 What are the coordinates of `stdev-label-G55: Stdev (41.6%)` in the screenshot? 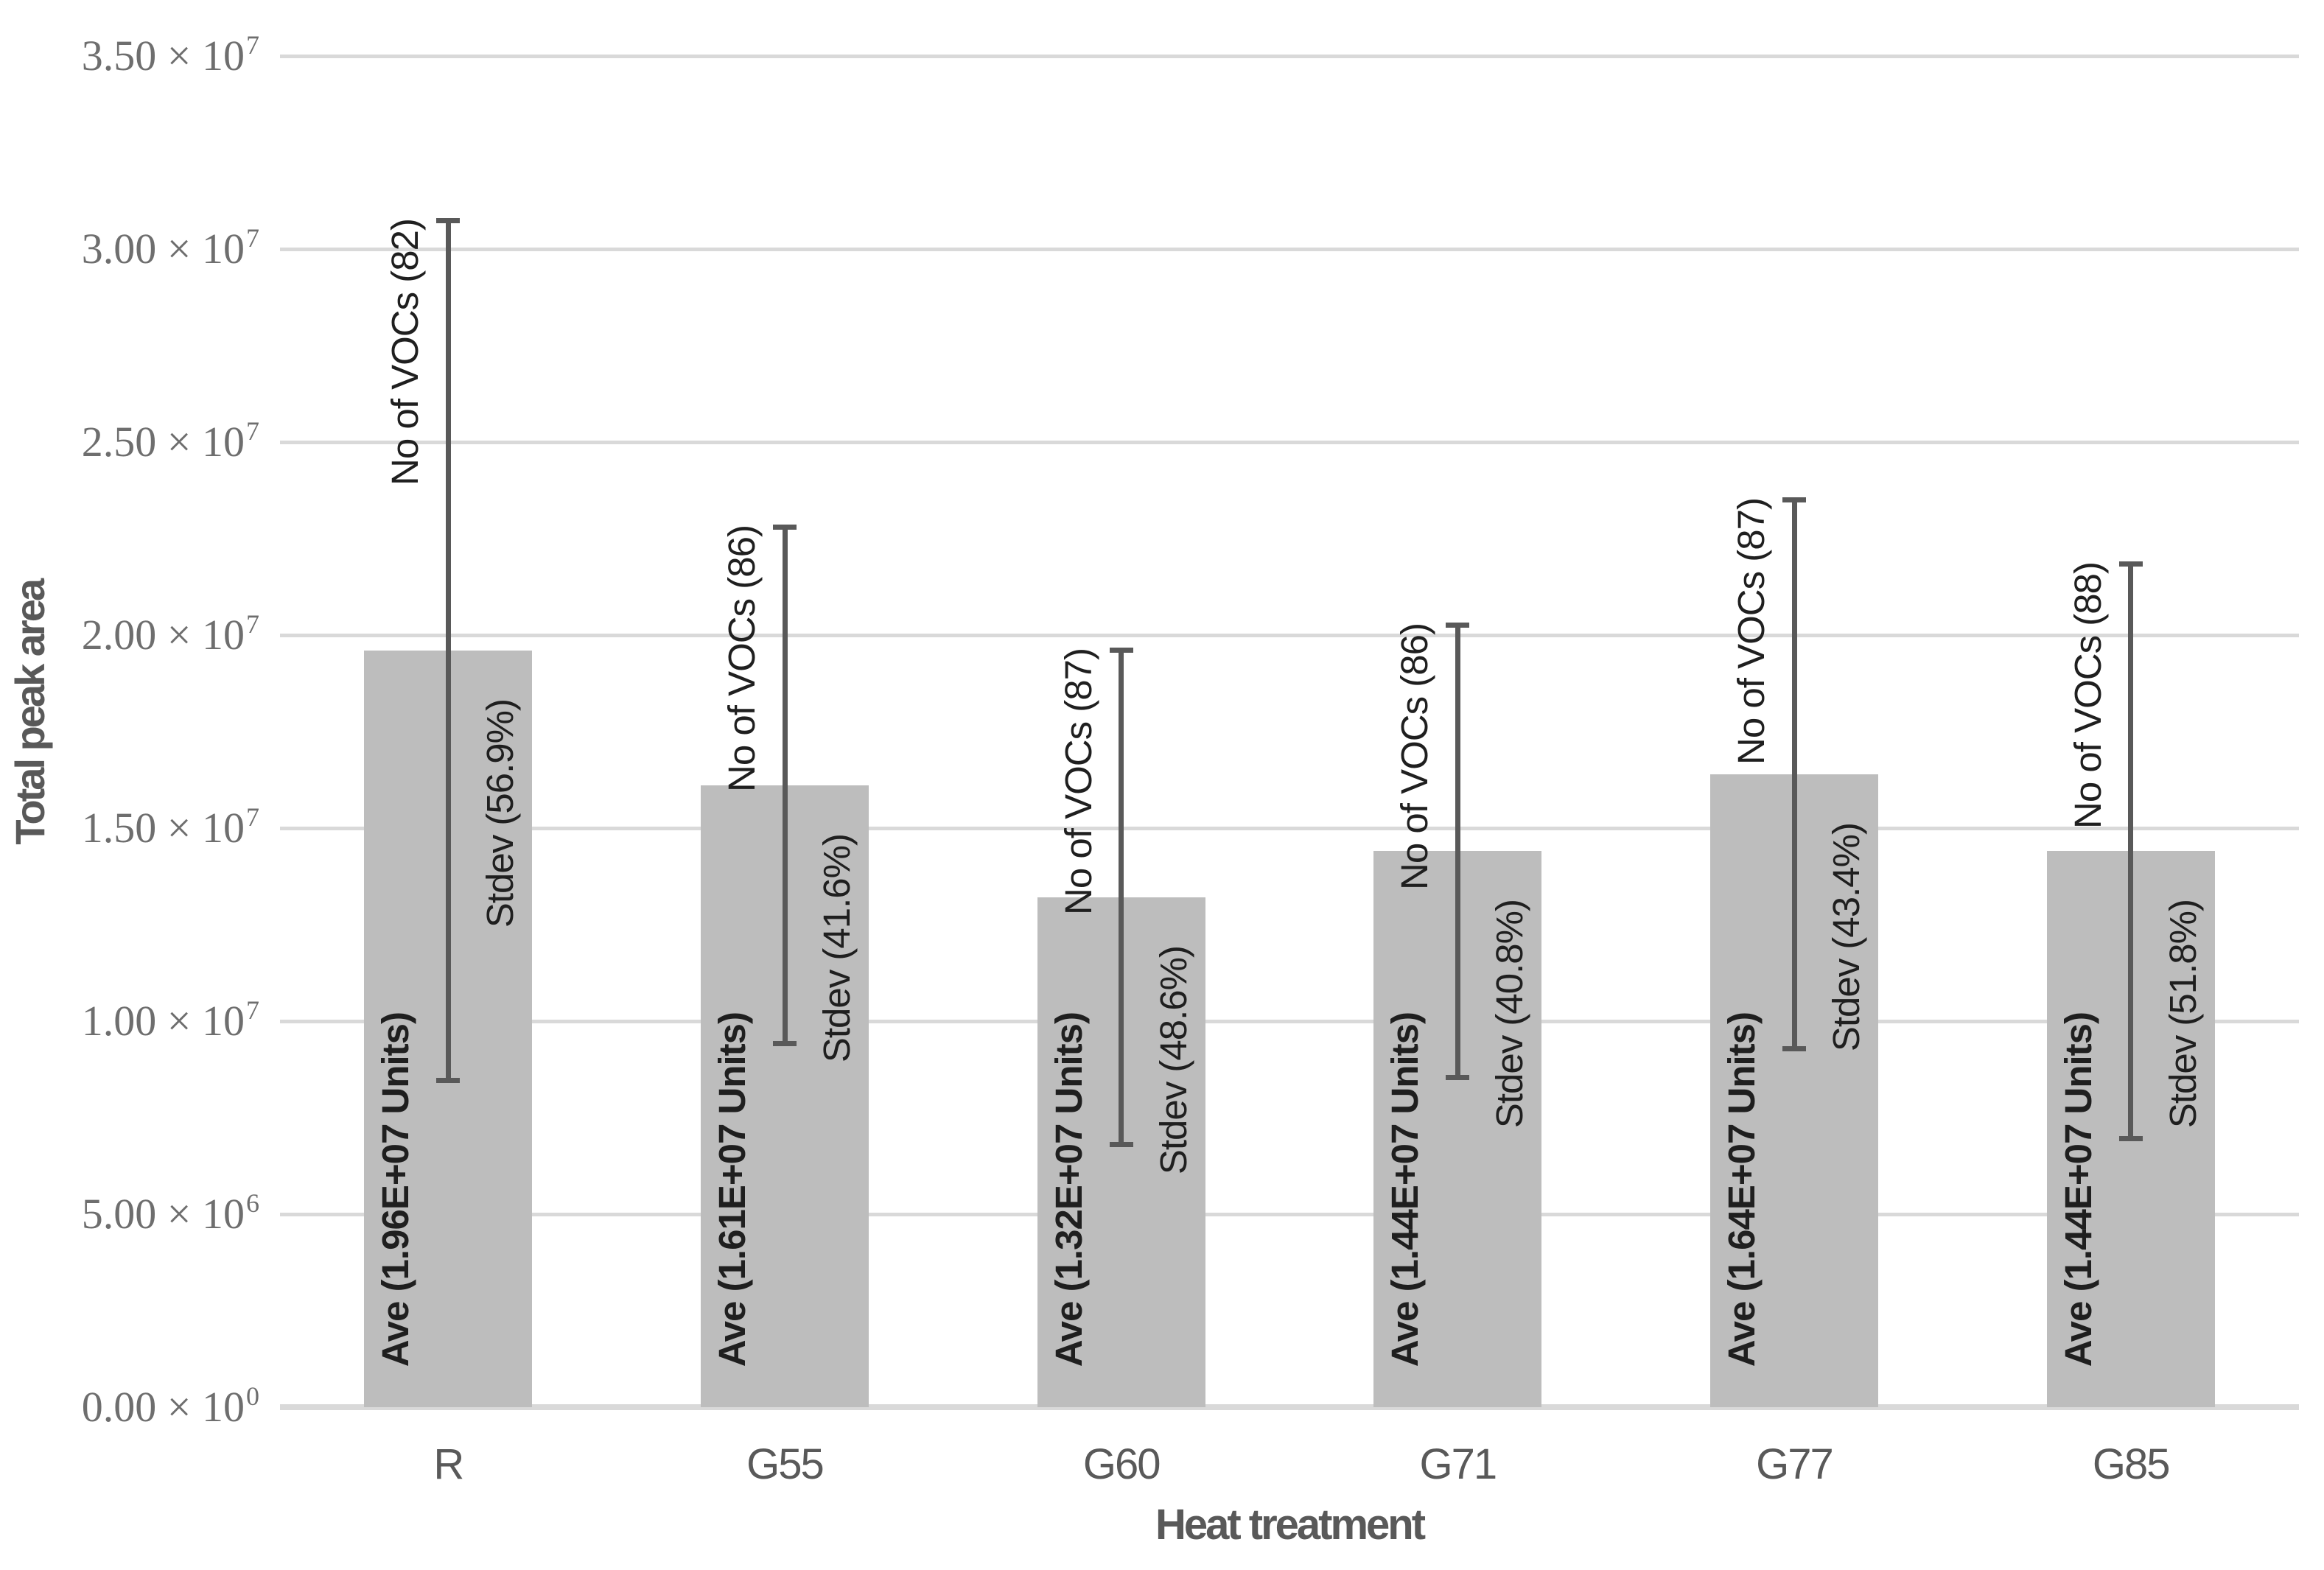 It's located at (837, 948).